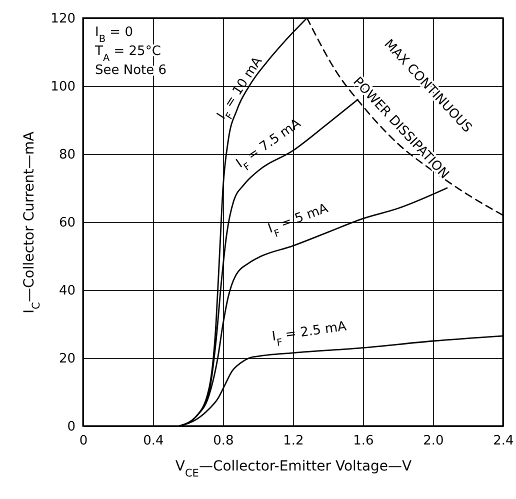 This screenshot has width=516, height=499. Describe the element at coordinates (83, 441) in the screenshot. I see `x-tick-label: 0` at that location.